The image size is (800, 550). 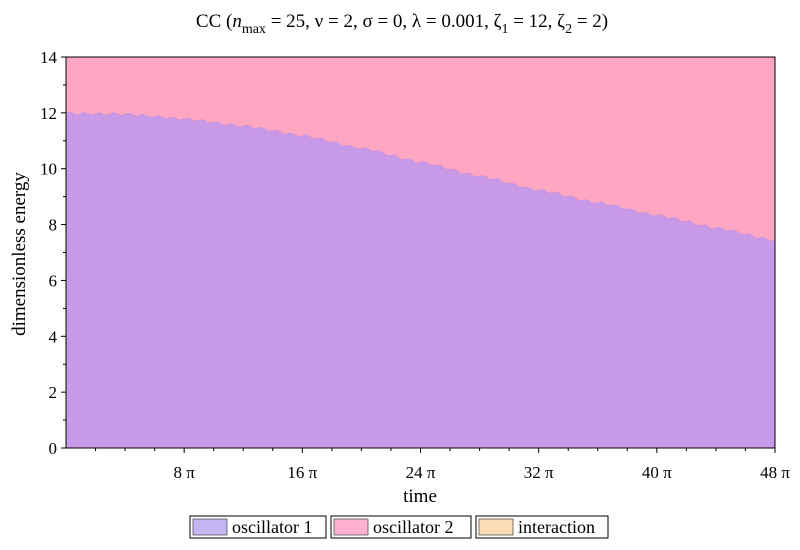 I want to click on title-zeta1-sub: 1, so click(x=504, y=29).